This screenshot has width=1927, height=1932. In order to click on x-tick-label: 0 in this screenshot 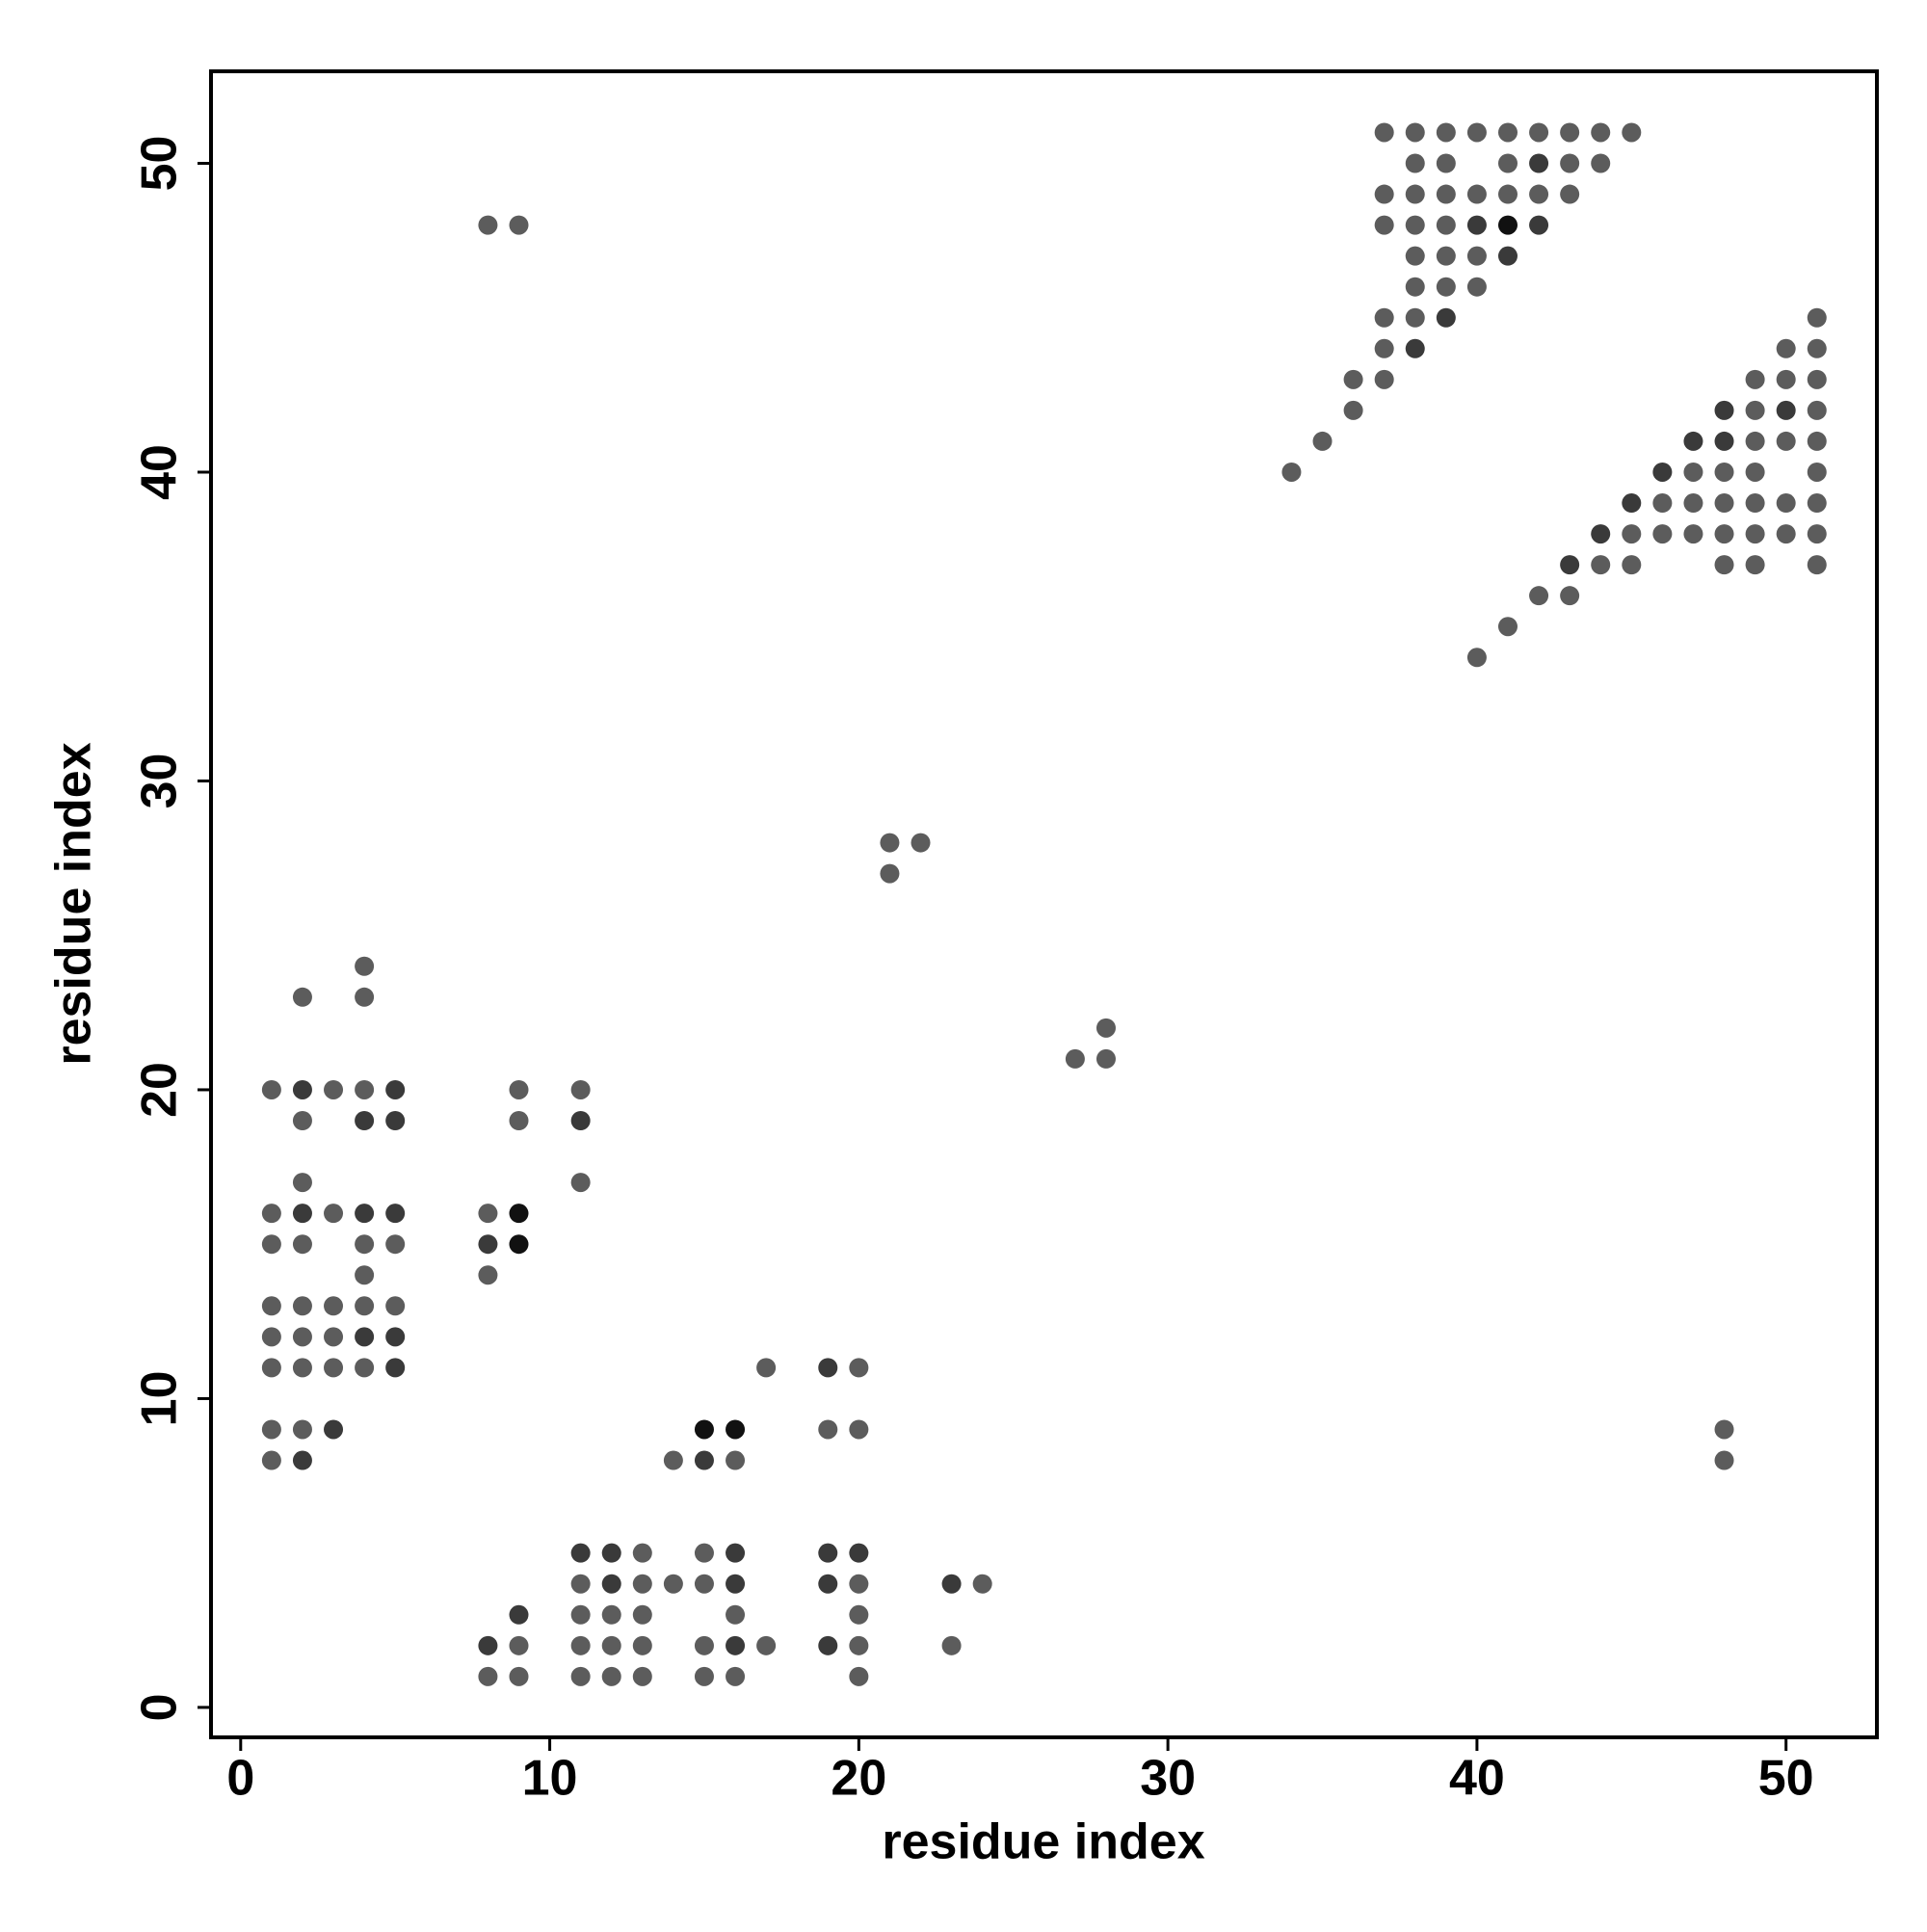, I will do `click(240, 1779)`.